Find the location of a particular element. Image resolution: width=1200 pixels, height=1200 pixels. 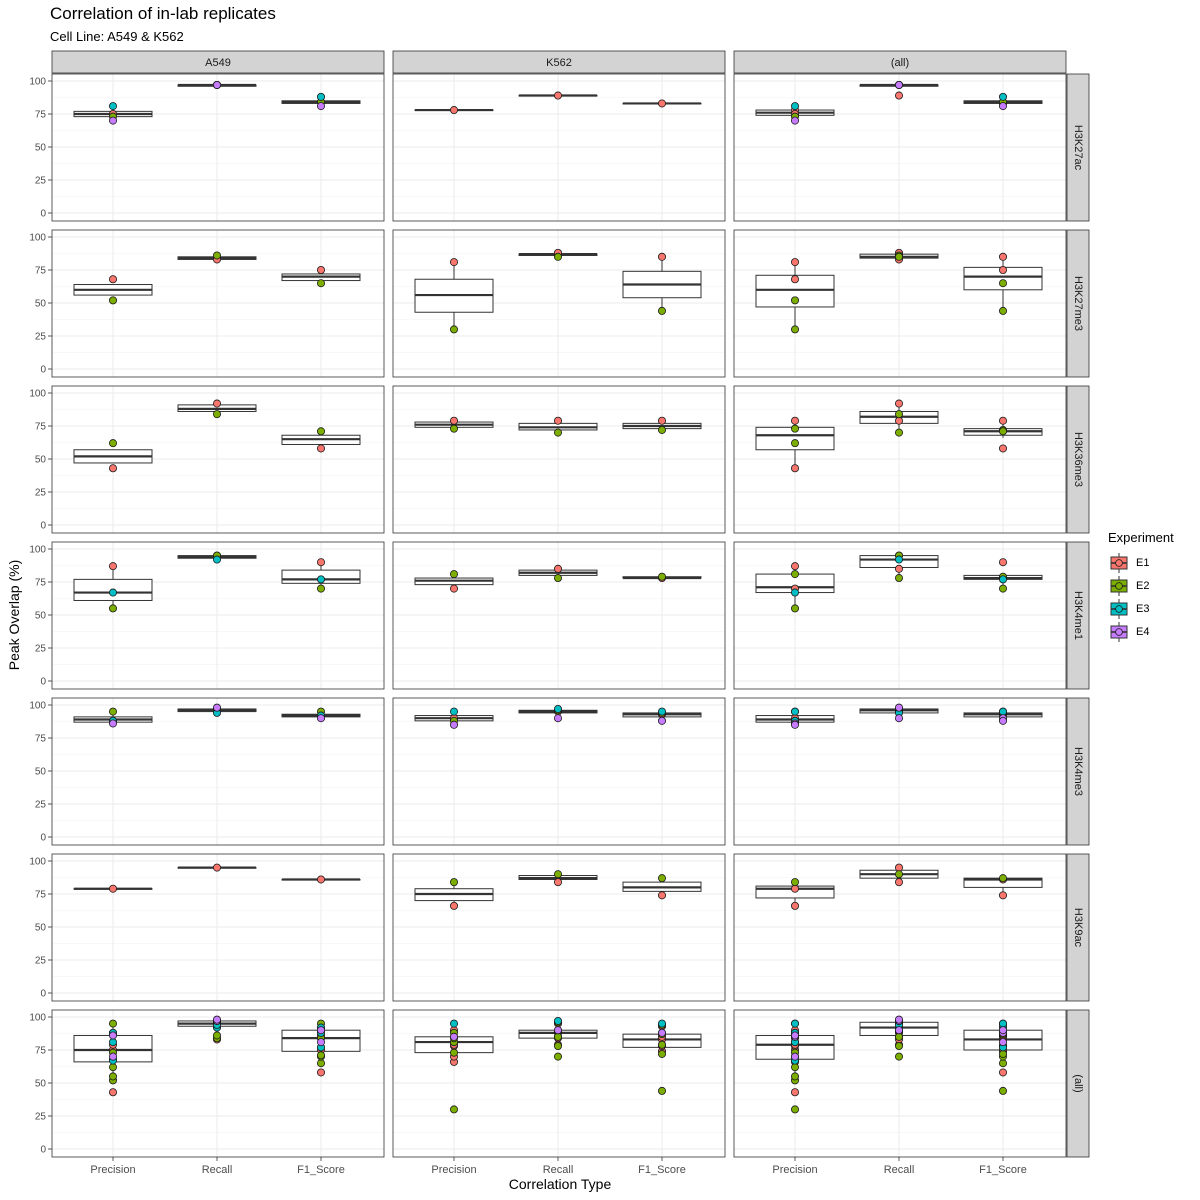

row-strip-label: H3K27ac is located at coordinates (1078, 148).